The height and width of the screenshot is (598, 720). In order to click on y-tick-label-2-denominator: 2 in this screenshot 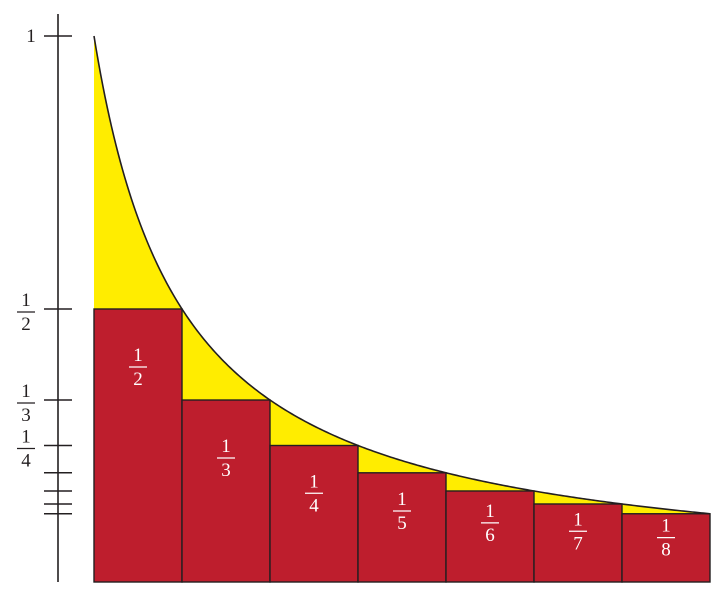, I will do `click(26, 324)`.